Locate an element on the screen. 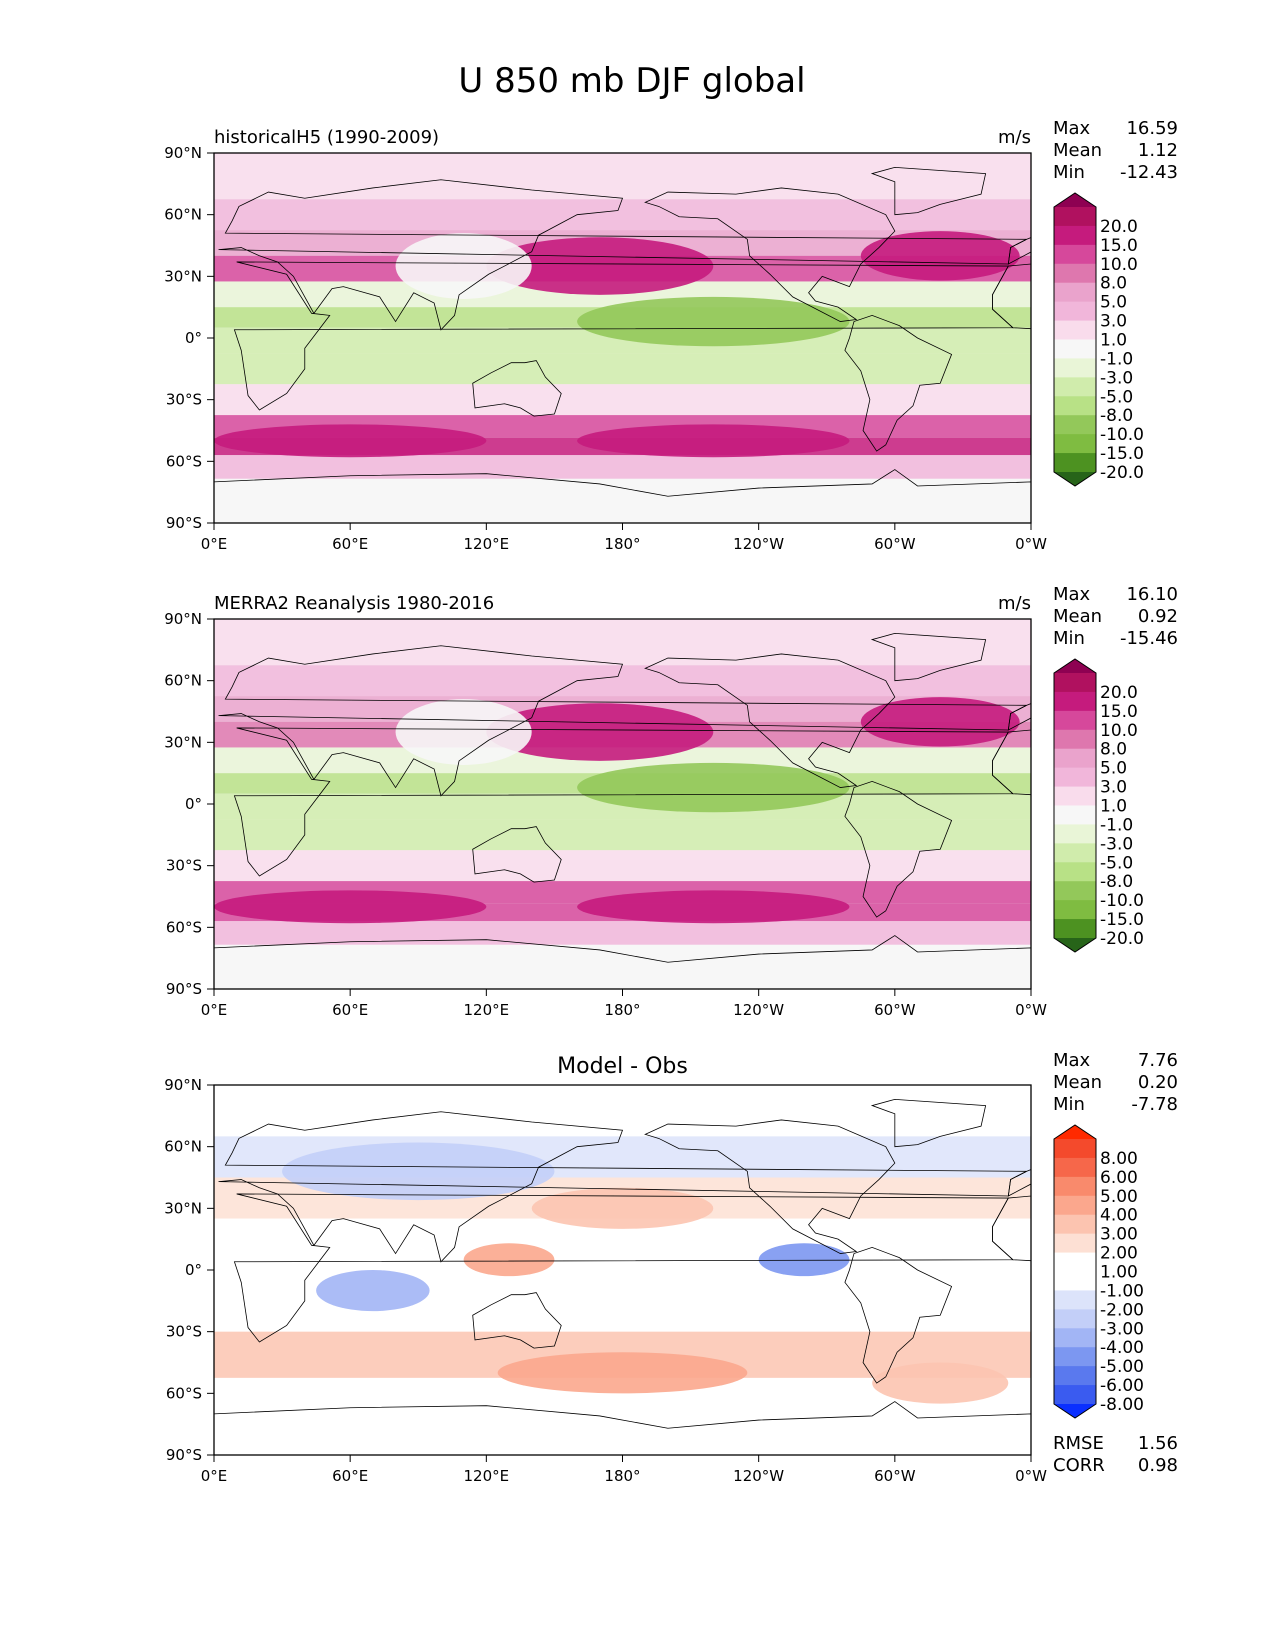 The image size is (1275, 1650). stat-value: 7.76 is located at coordinates (1158, 1060).